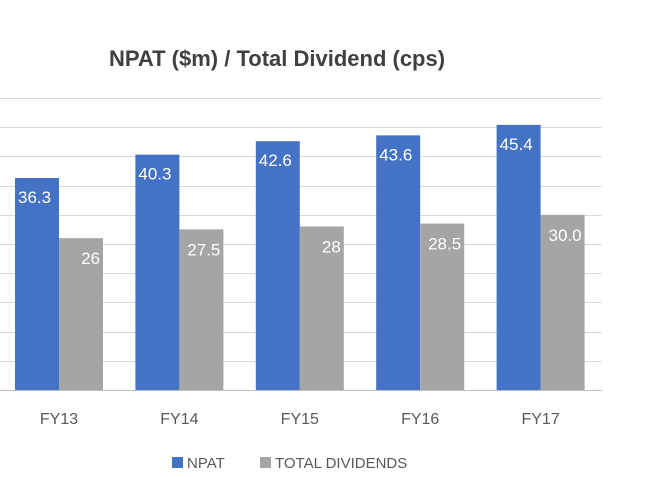  What do you see at coordinates (34, 197) in the screenshot?
I see `data-label: 36.3` at bounding box center [34, 197].